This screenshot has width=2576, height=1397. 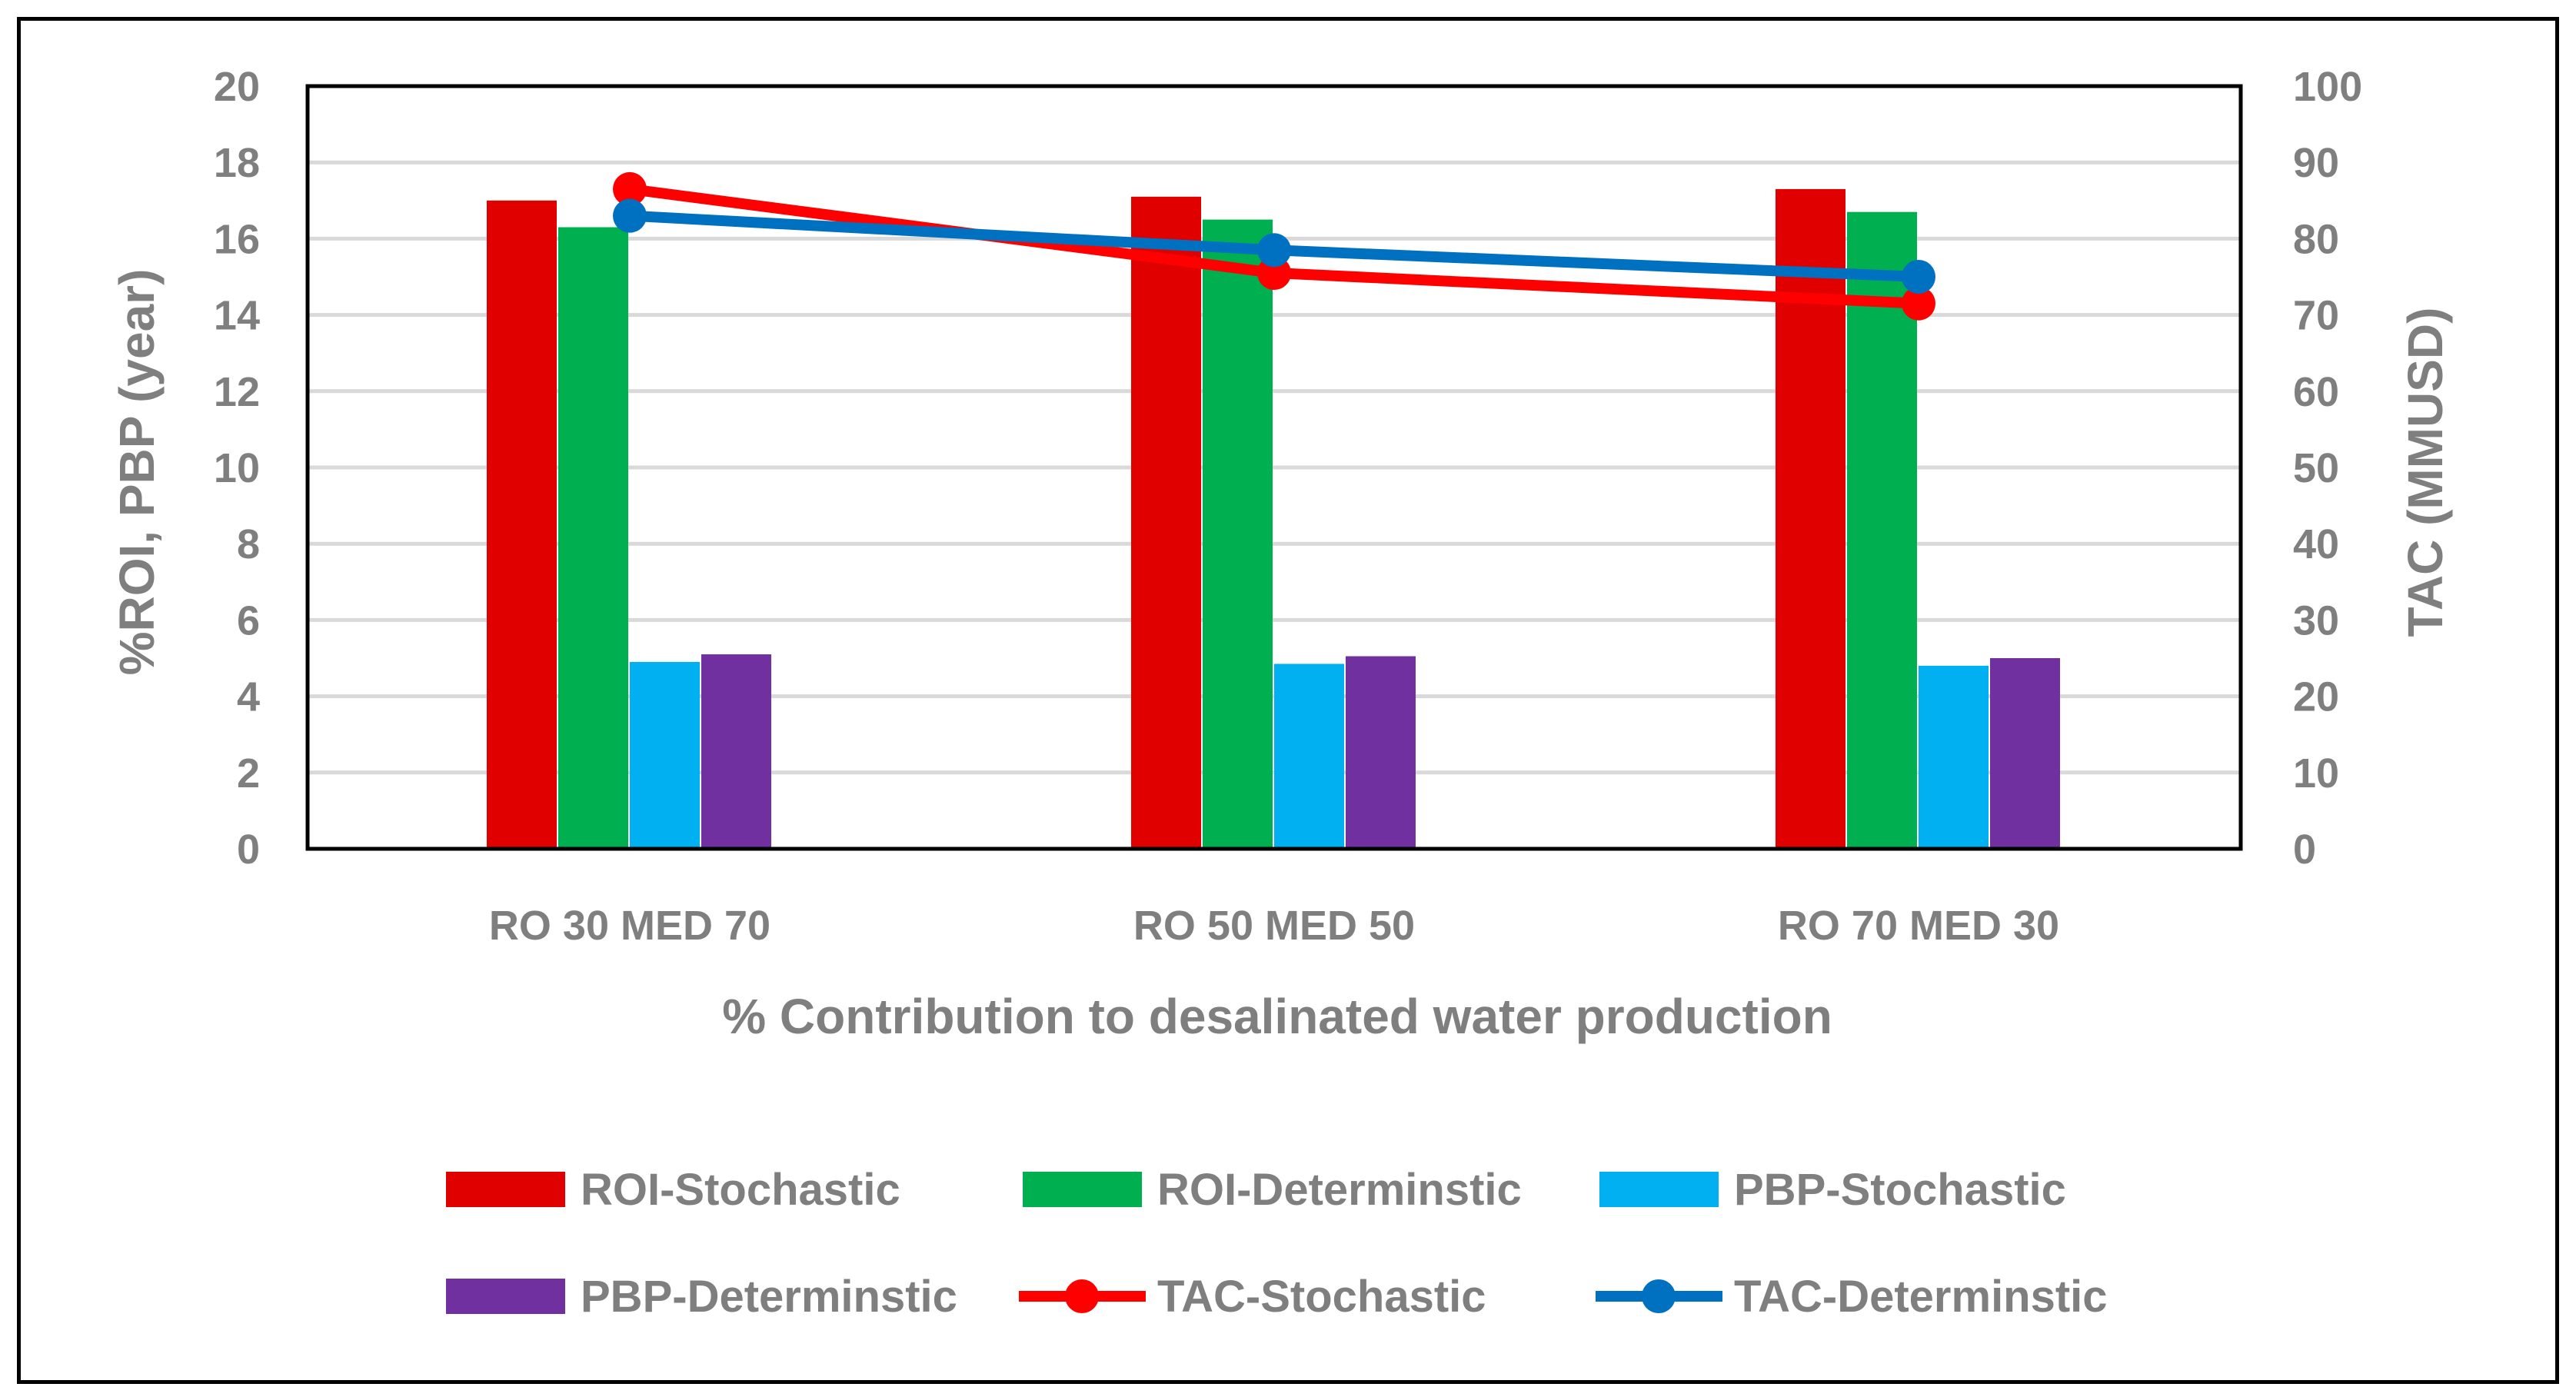 I want to click on legend-label-tac-determinstic: TAC-Determinstic, so click(x=1921, y=1297).